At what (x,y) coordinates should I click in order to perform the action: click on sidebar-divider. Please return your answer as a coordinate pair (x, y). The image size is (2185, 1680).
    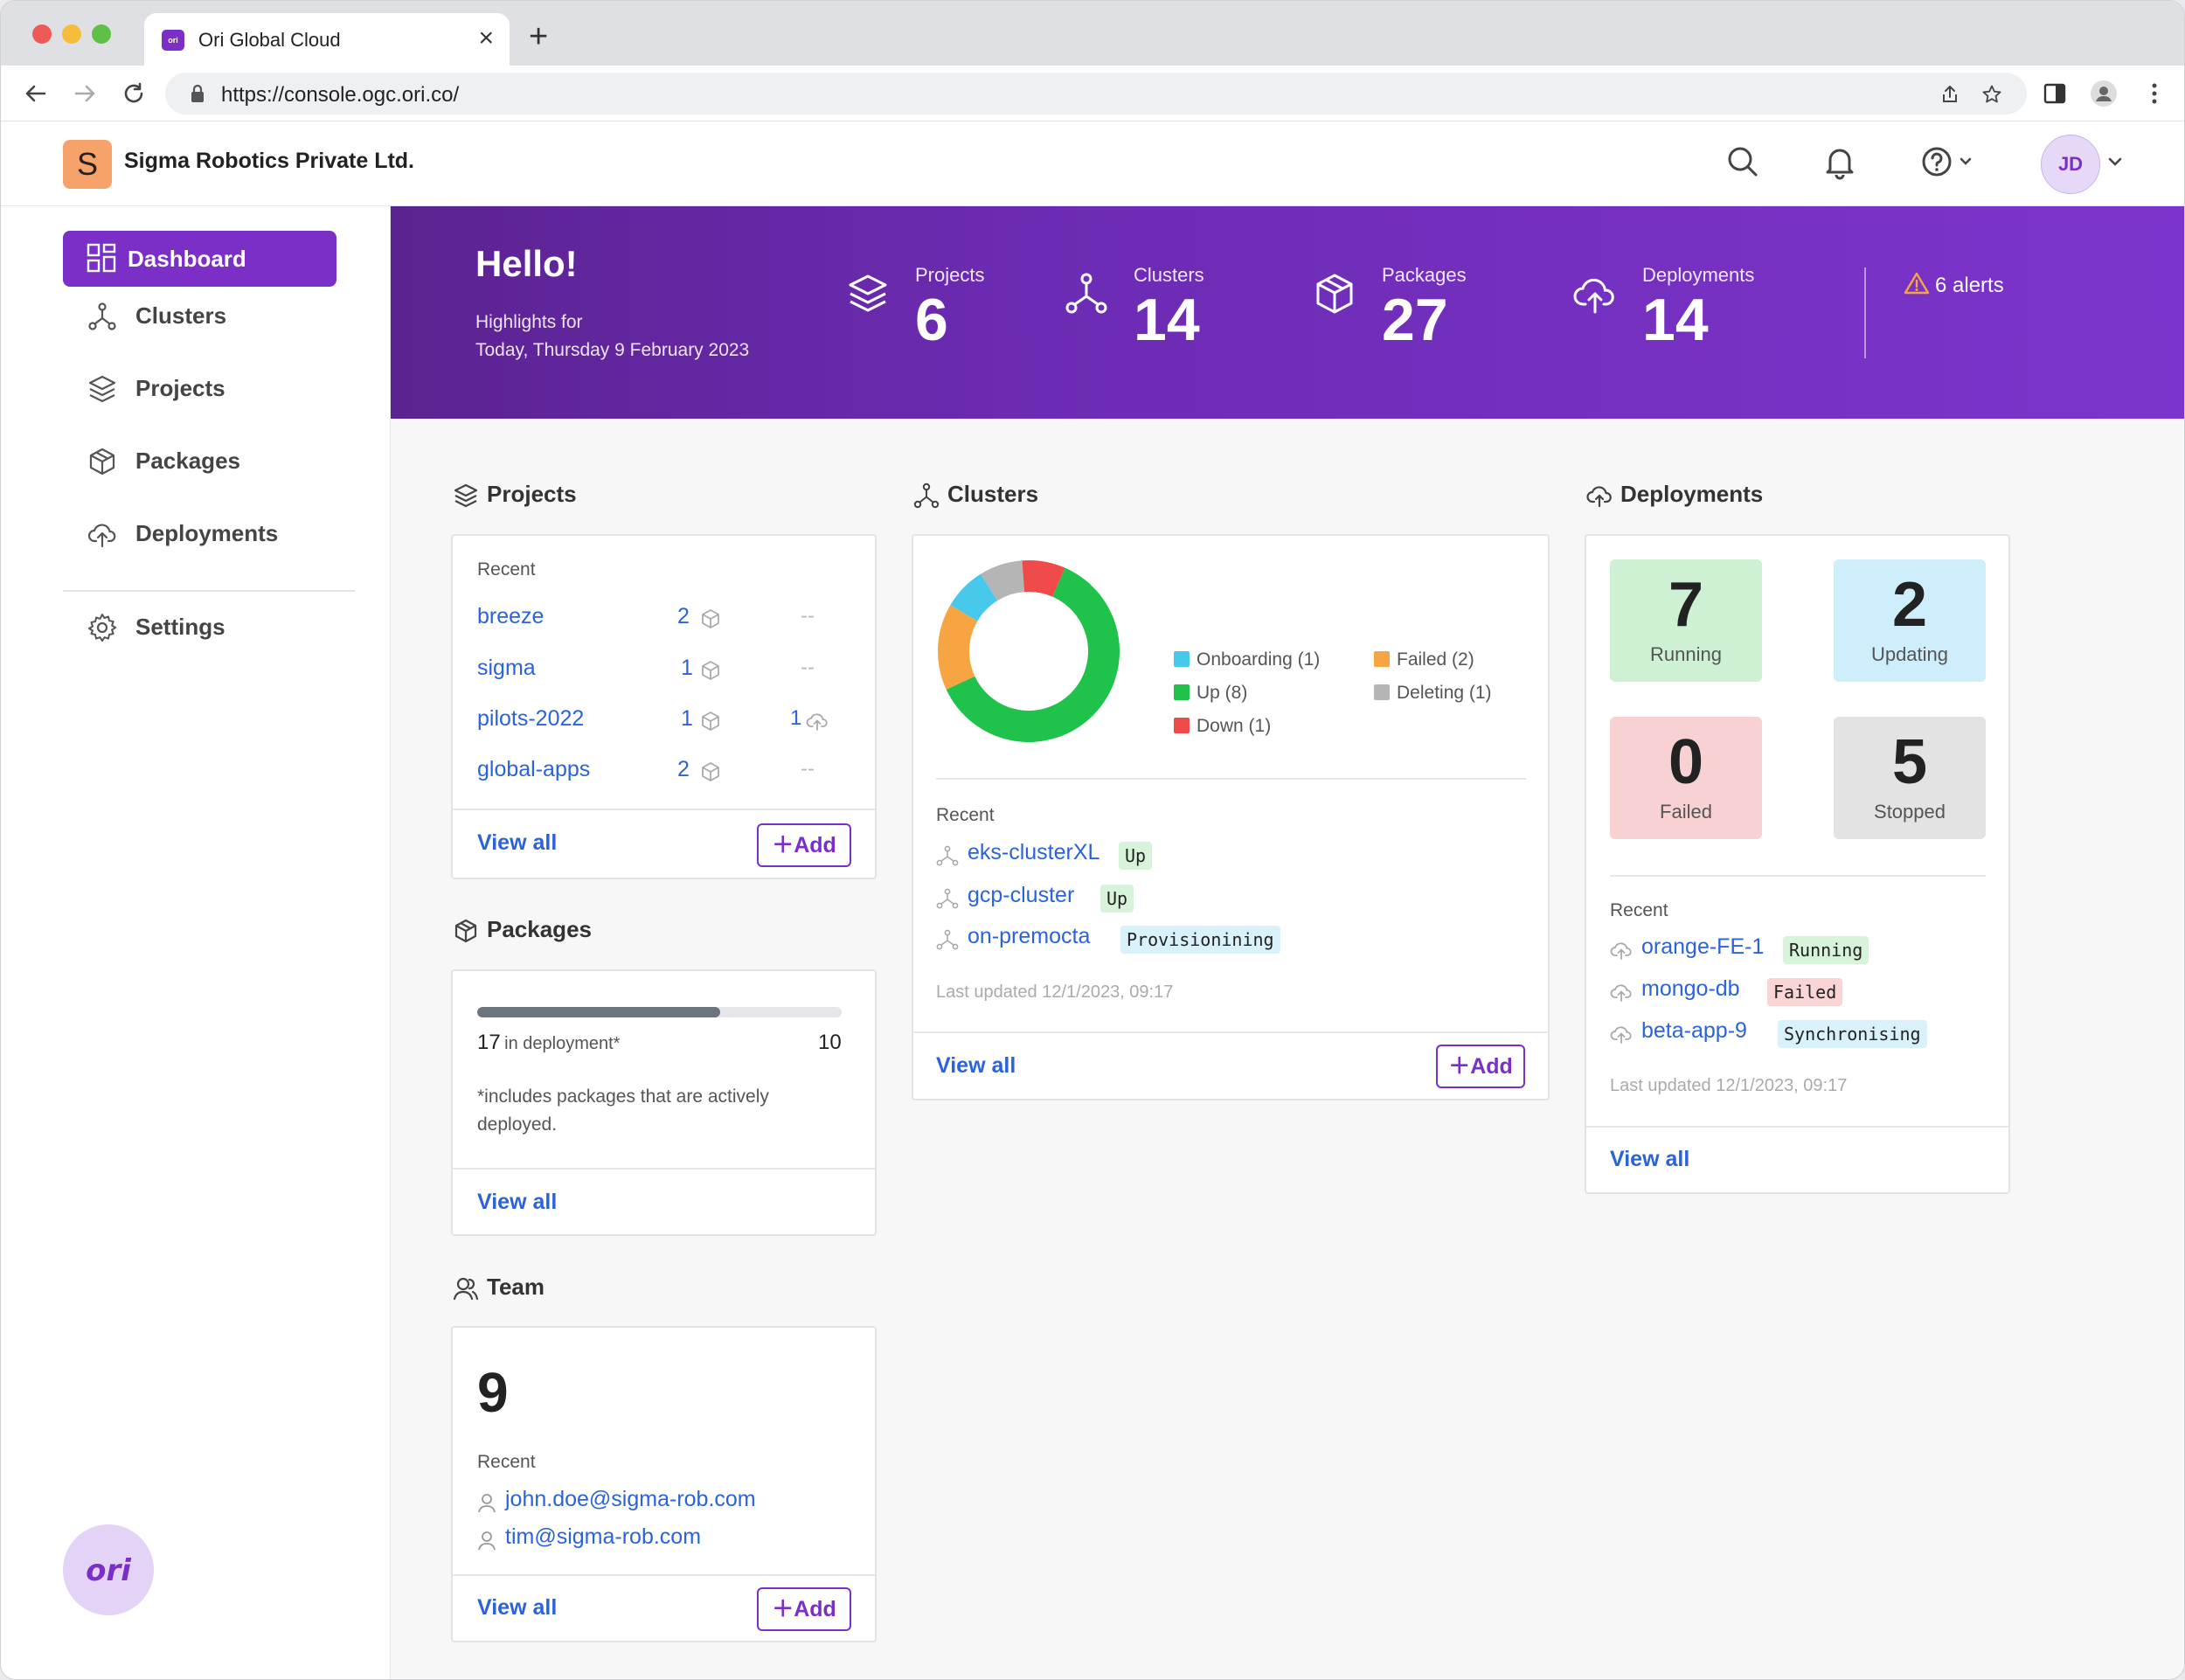
    Looking at the image, I should click on (209, 591).